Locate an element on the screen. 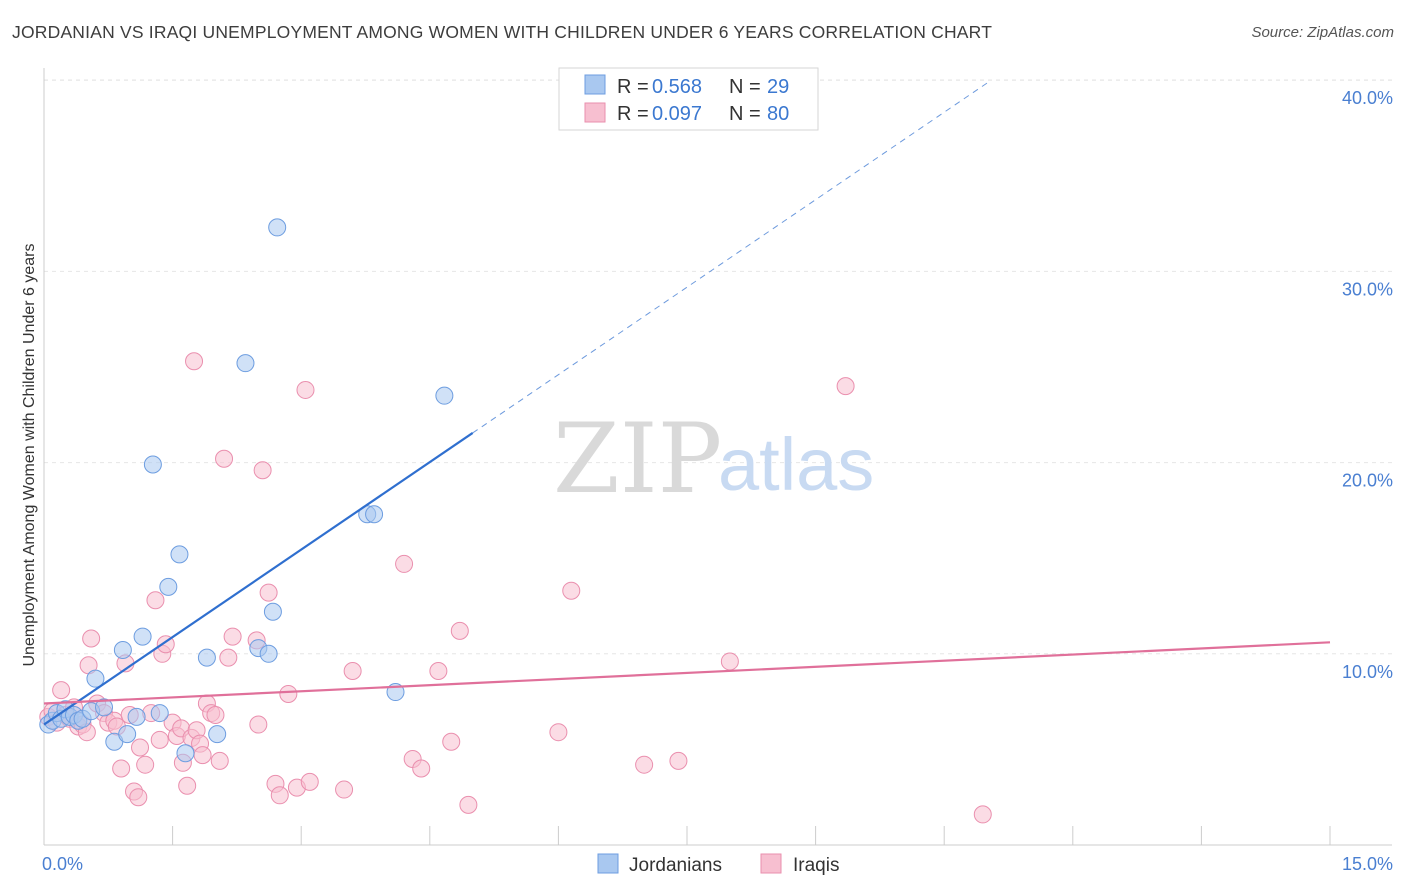 This screenshot has height=892, width=1406. x-tick-label-max: 15.0% is located at coordinates (1367, 864).